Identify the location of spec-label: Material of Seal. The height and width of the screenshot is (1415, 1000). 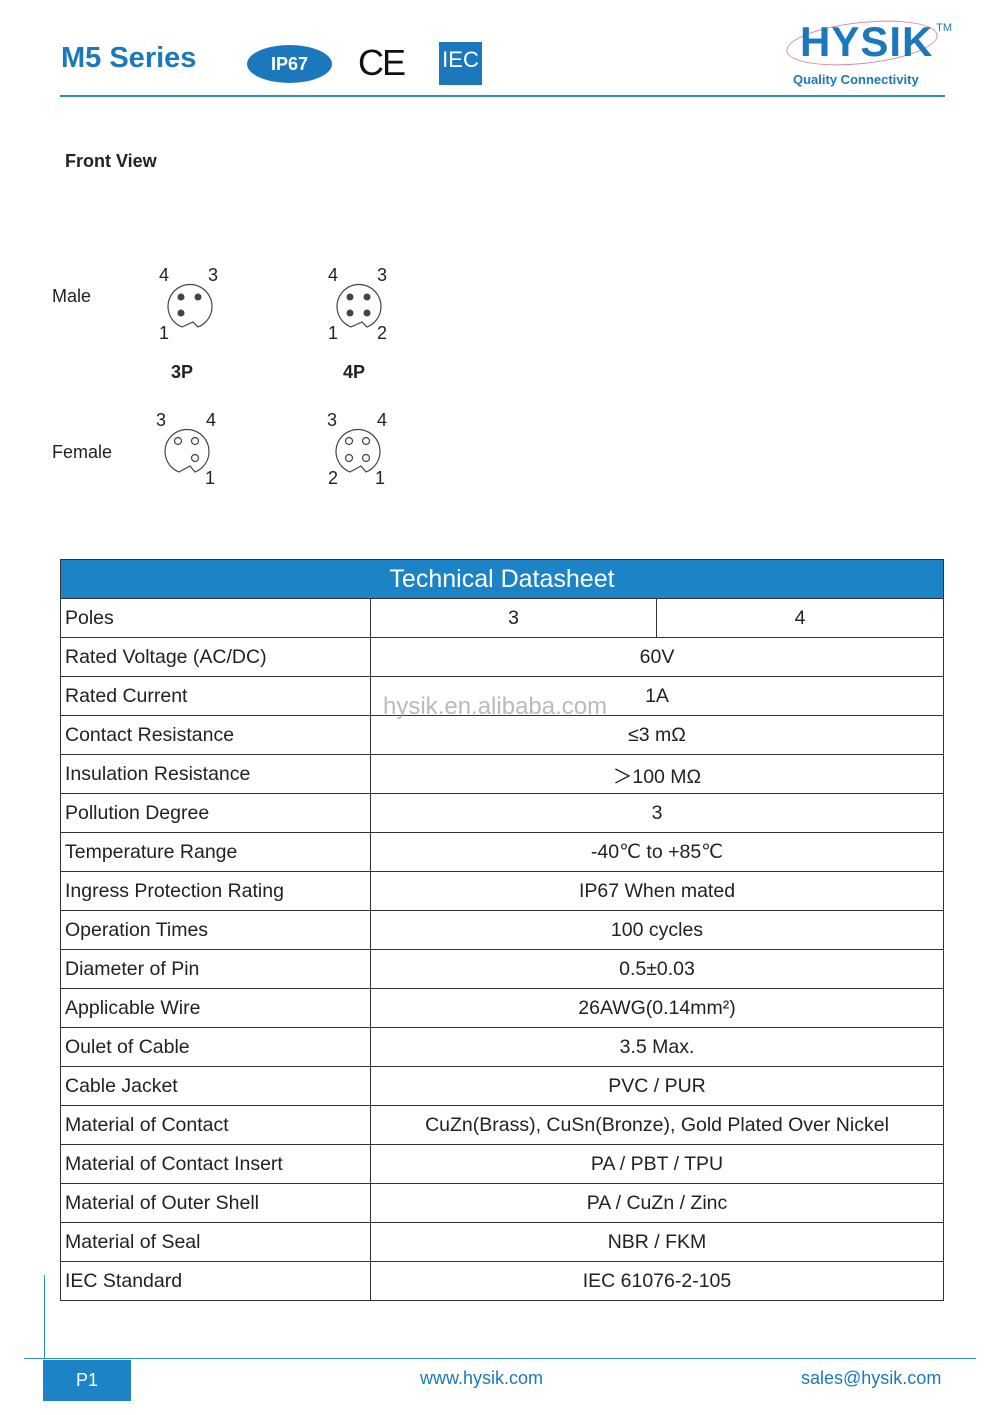
(215, 1242).